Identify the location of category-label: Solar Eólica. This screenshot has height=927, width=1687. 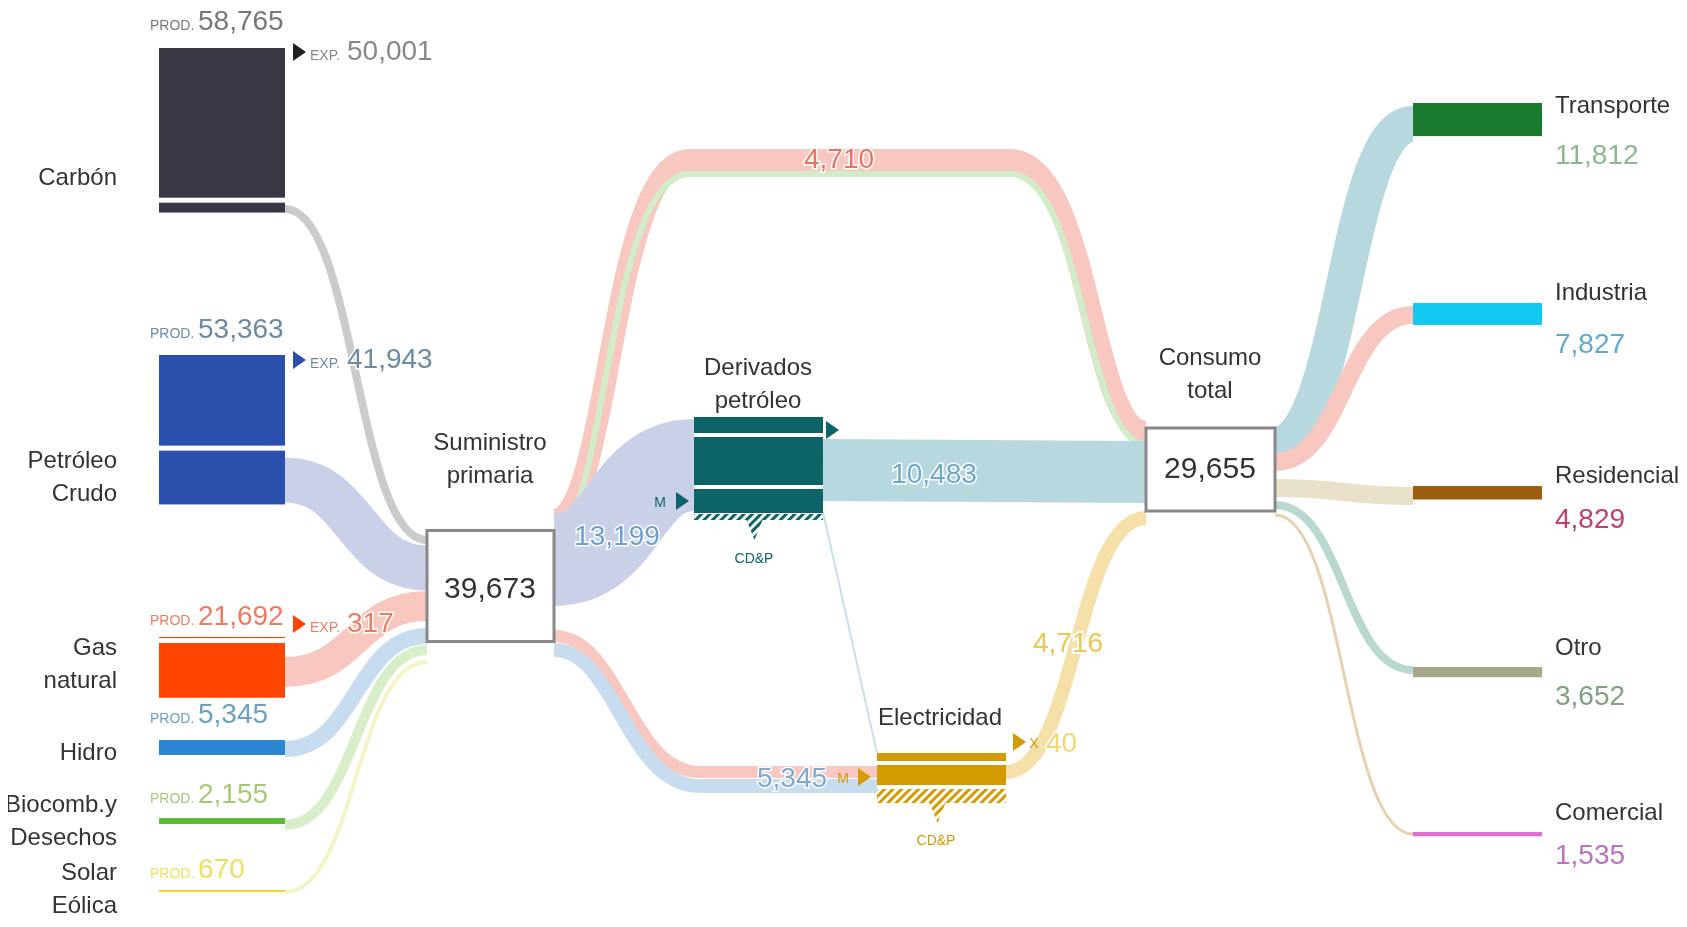
(84, 888).